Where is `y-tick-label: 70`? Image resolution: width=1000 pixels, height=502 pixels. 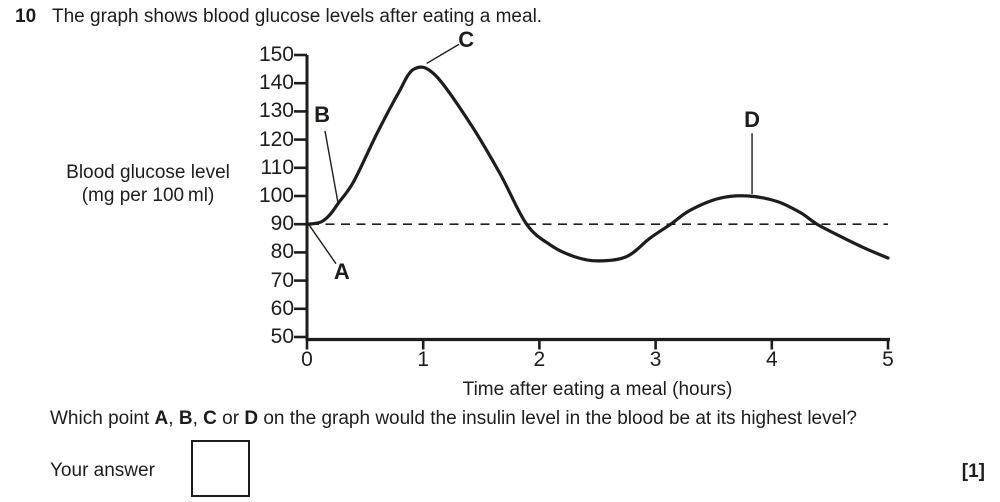
y-tick-label: 70 is located at coordinates (282, 280).